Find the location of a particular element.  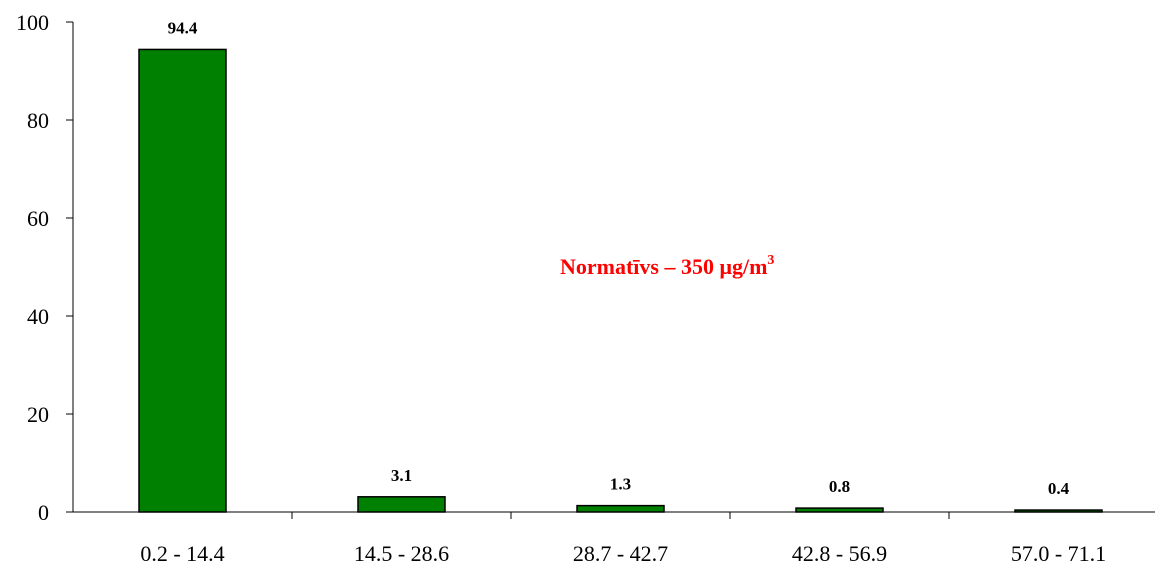

data-label: 0.8 is located at coordinates (839, 486).